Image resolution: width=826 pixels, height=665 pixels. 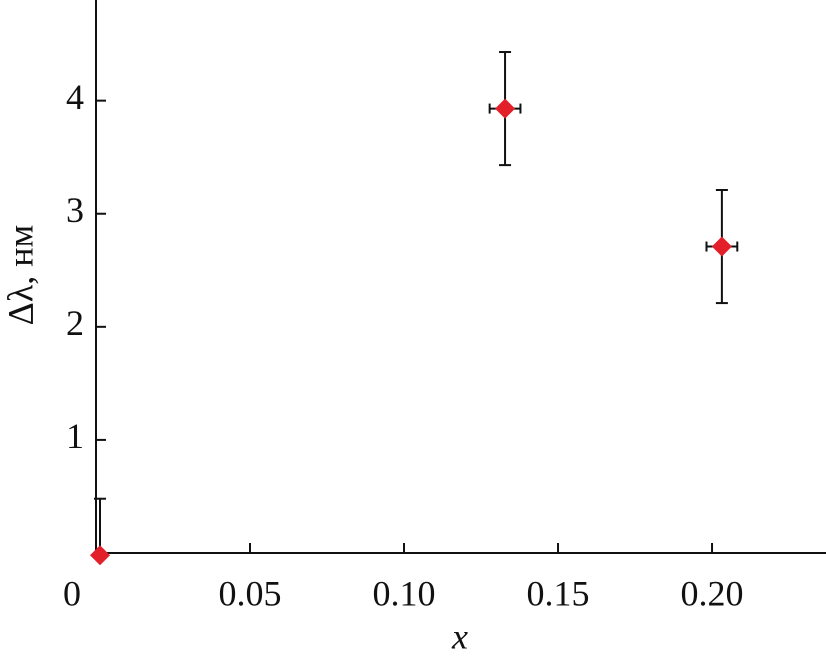 I want to click on x-tick-label: 0, so click(x=72, y=593).